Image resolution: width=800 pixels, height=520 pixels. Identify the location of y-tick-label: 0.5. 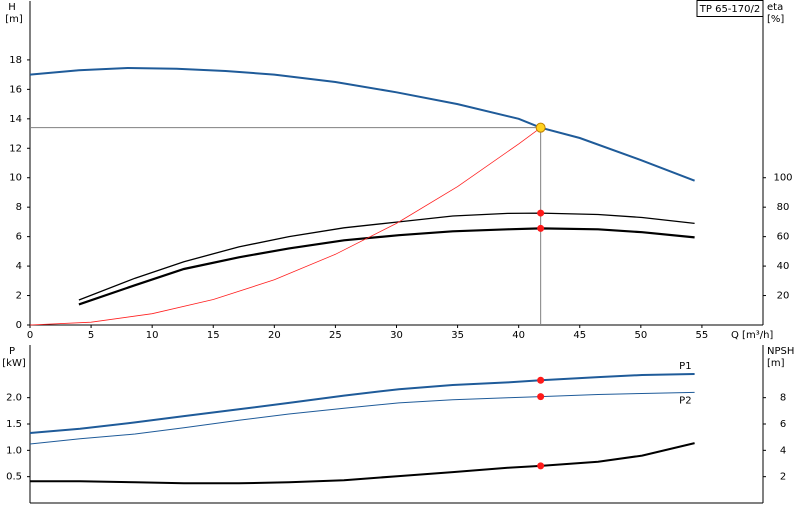
(14, 477).